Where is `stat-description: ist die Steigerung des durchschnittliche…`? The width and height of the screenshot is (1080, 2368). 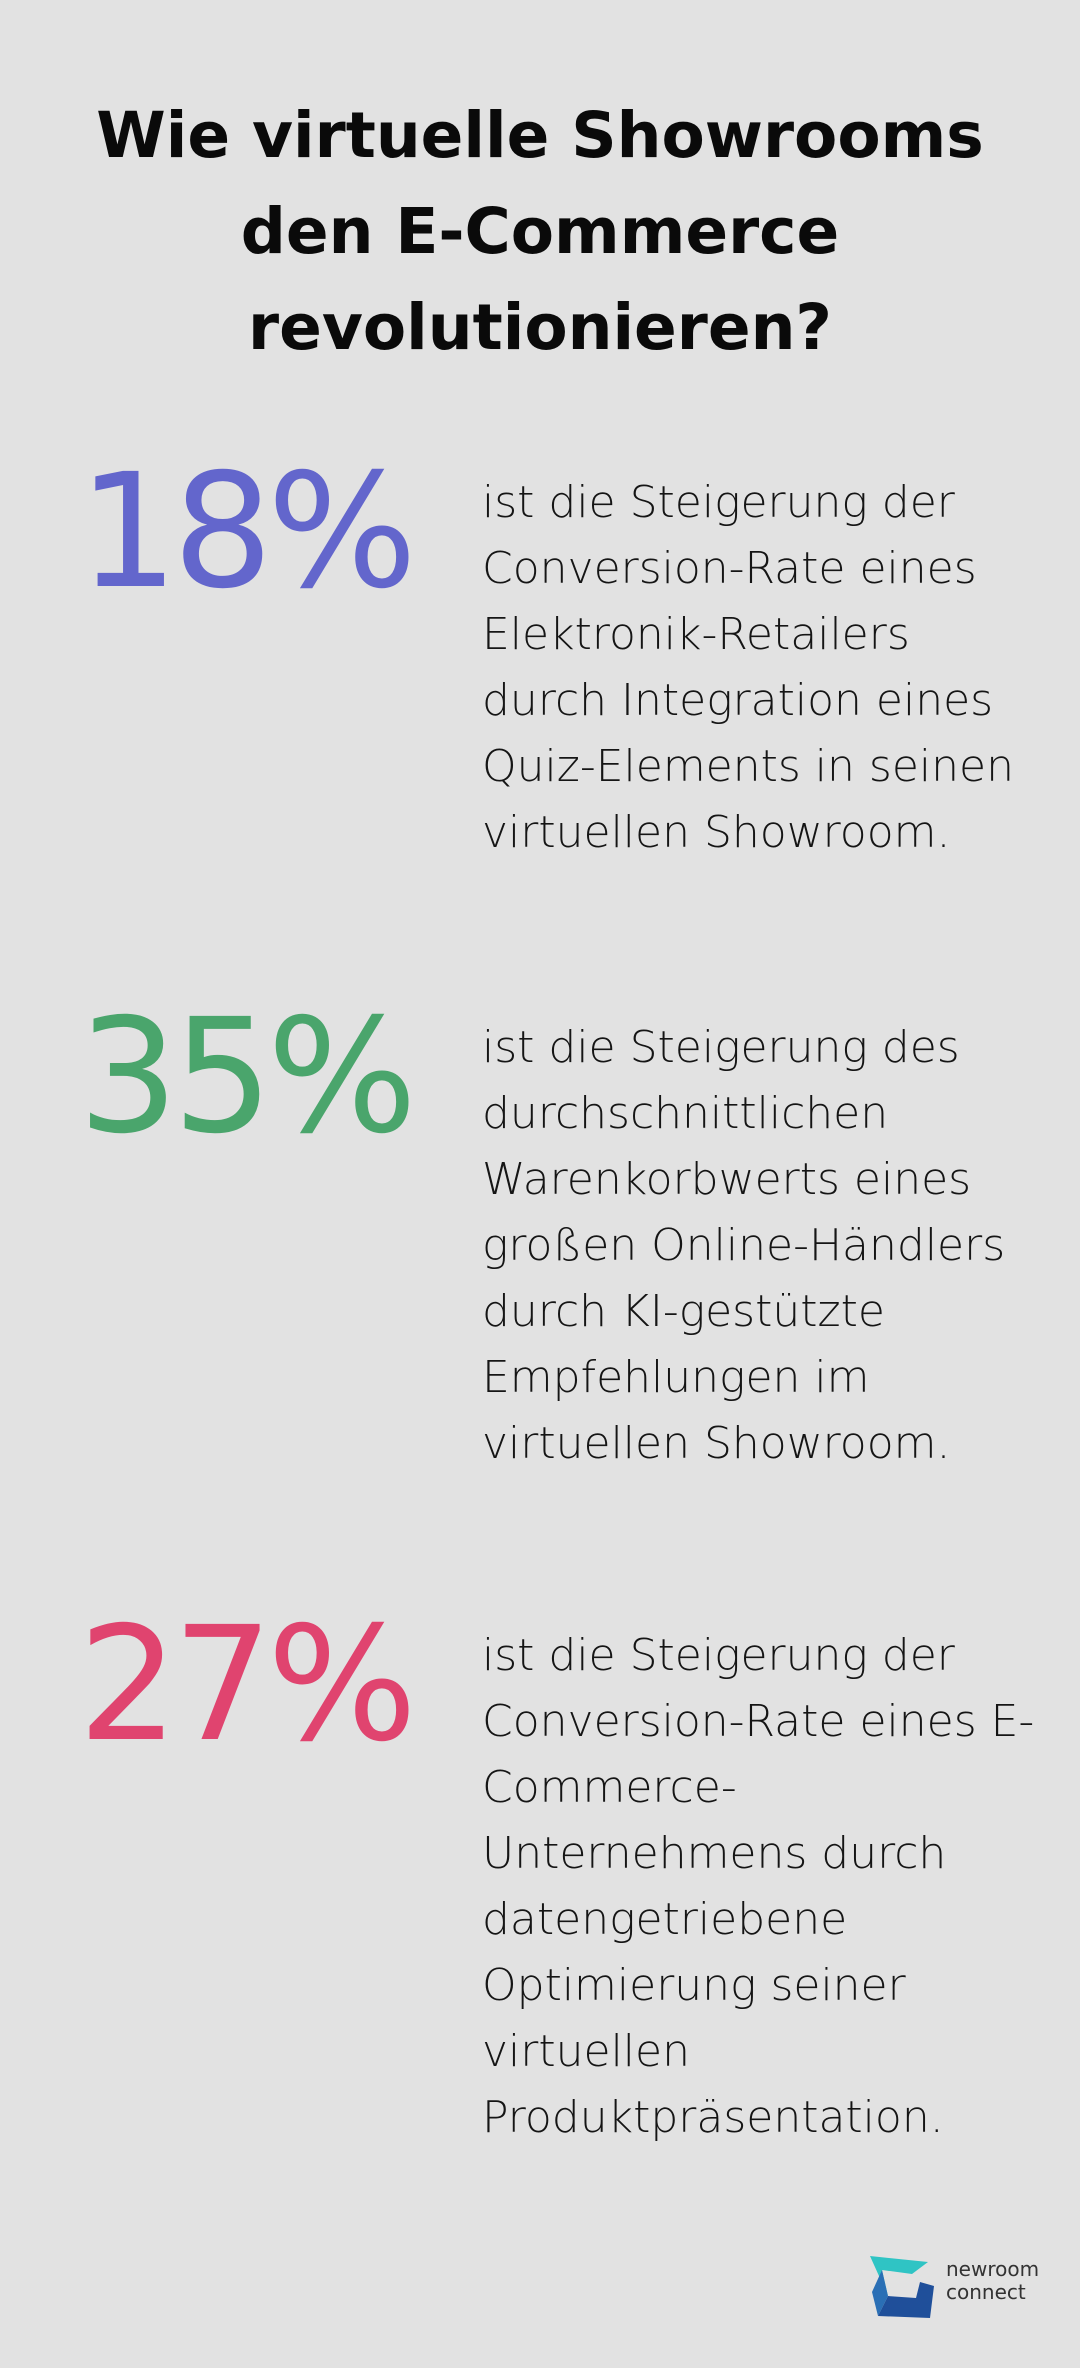 stat-description: ist die Steigerung des durchschnittliche… is located at coordinates (744, 1245).